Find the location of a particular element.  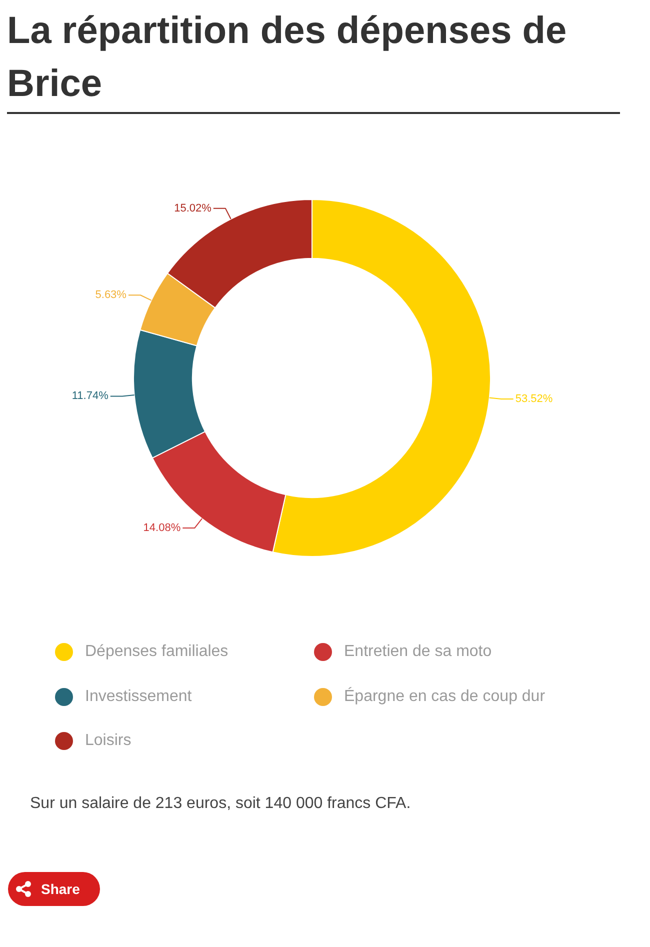

data-label: 11.74% is located at coordinates (90, 396).